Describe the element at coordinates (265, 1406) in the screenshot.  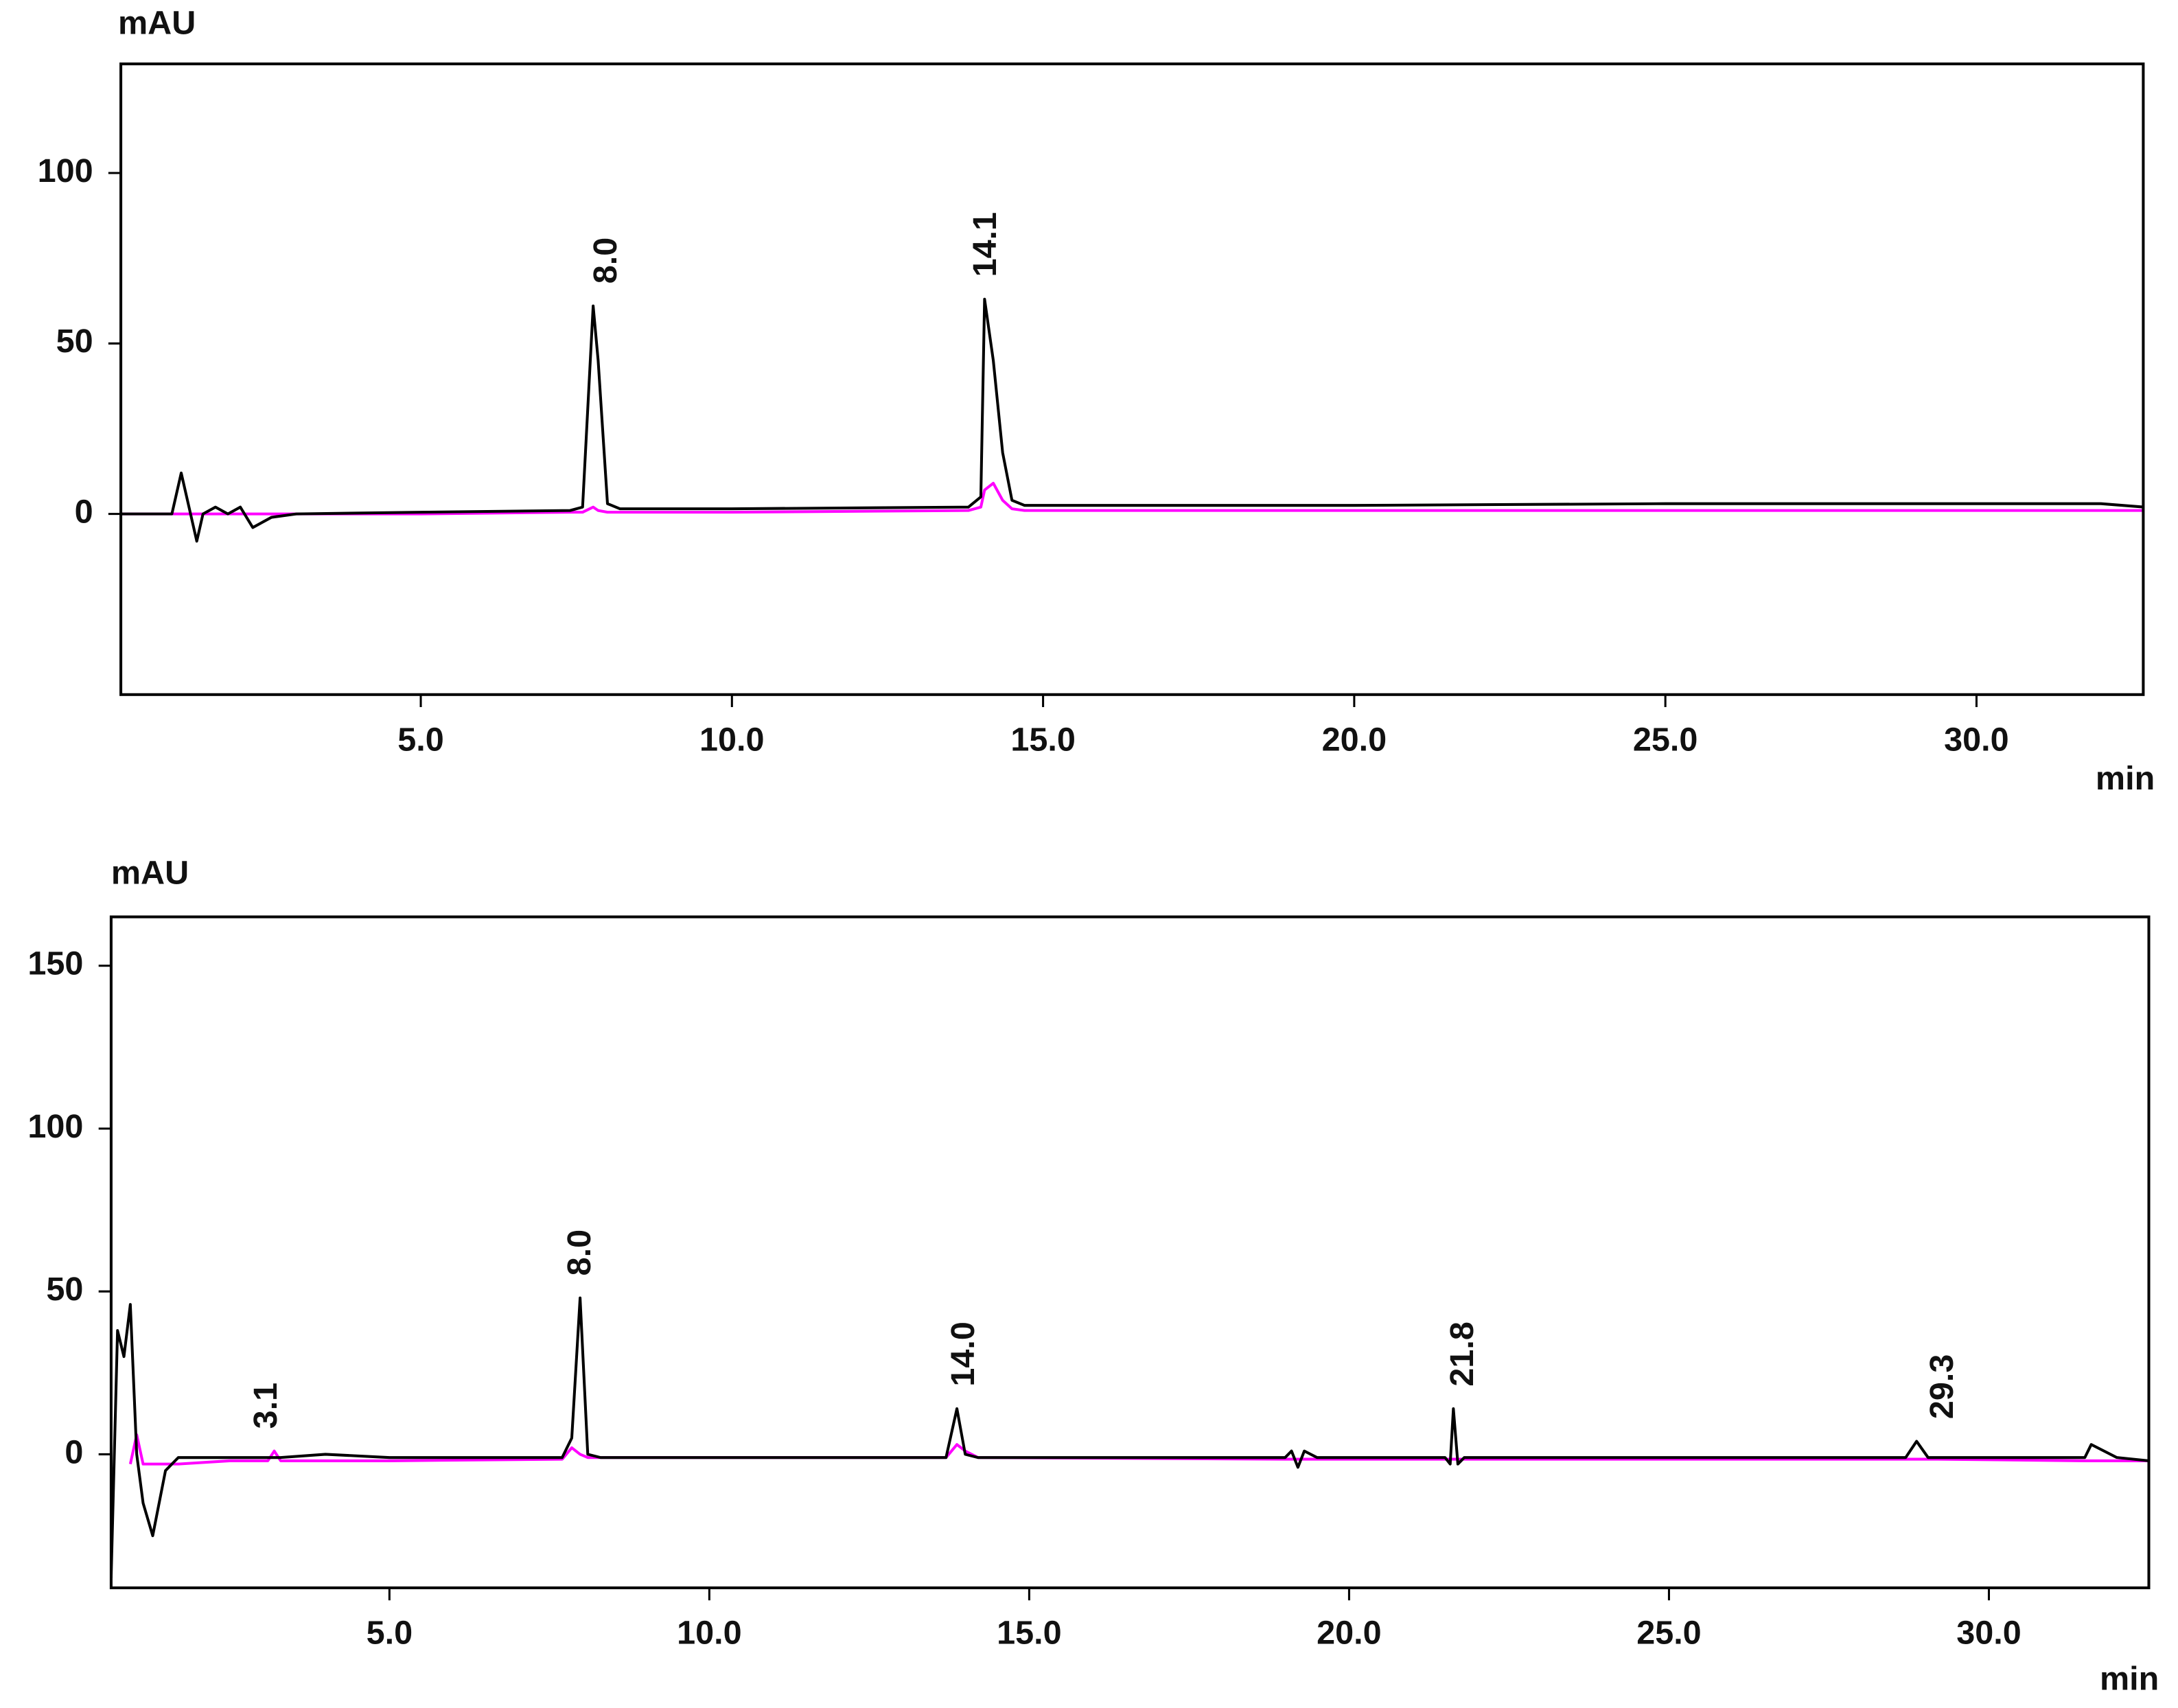
I see `peak-label: 3.1` at that location.